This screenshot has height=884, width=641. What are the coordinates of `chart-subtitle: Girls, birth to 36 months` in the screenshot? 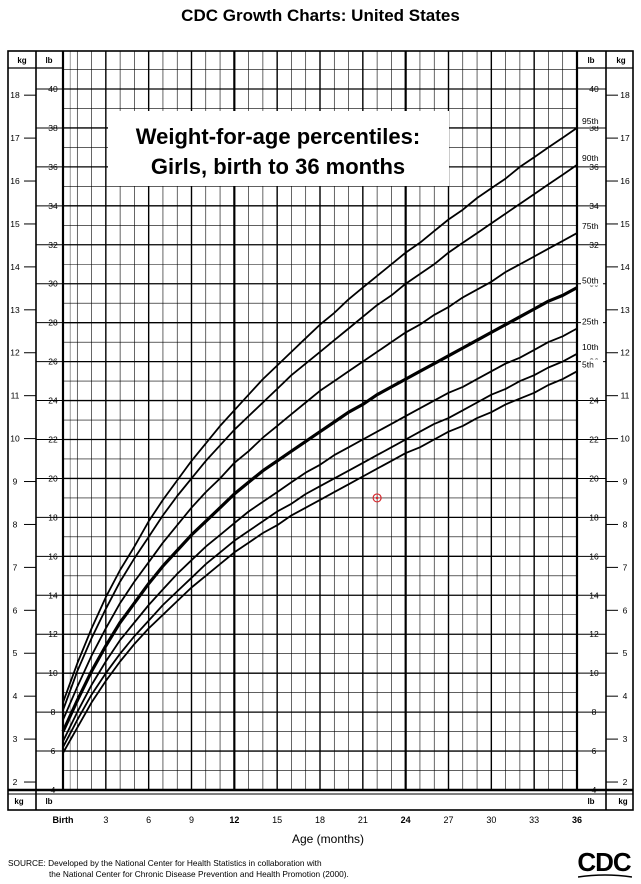 It's located at (278, 166).